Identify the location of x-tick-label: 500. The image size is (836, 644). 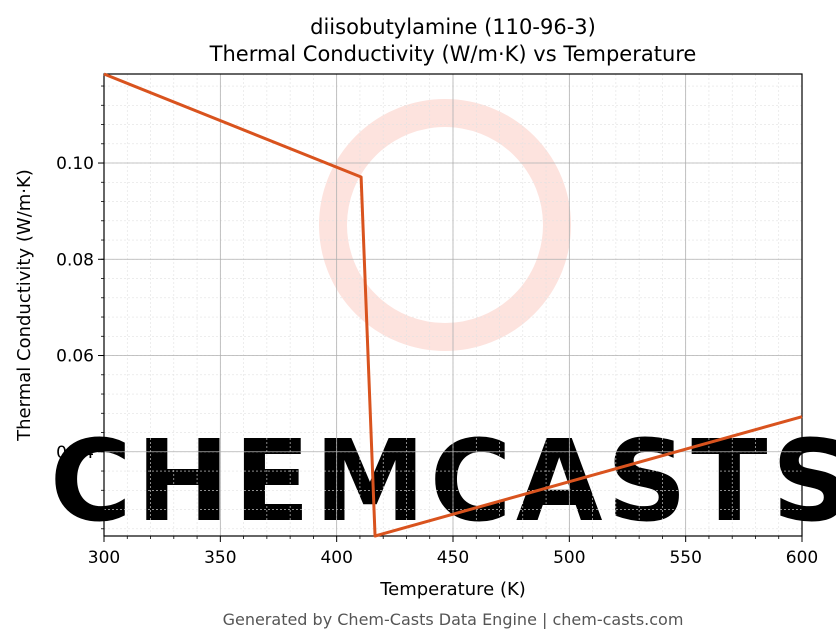
(569, 558).